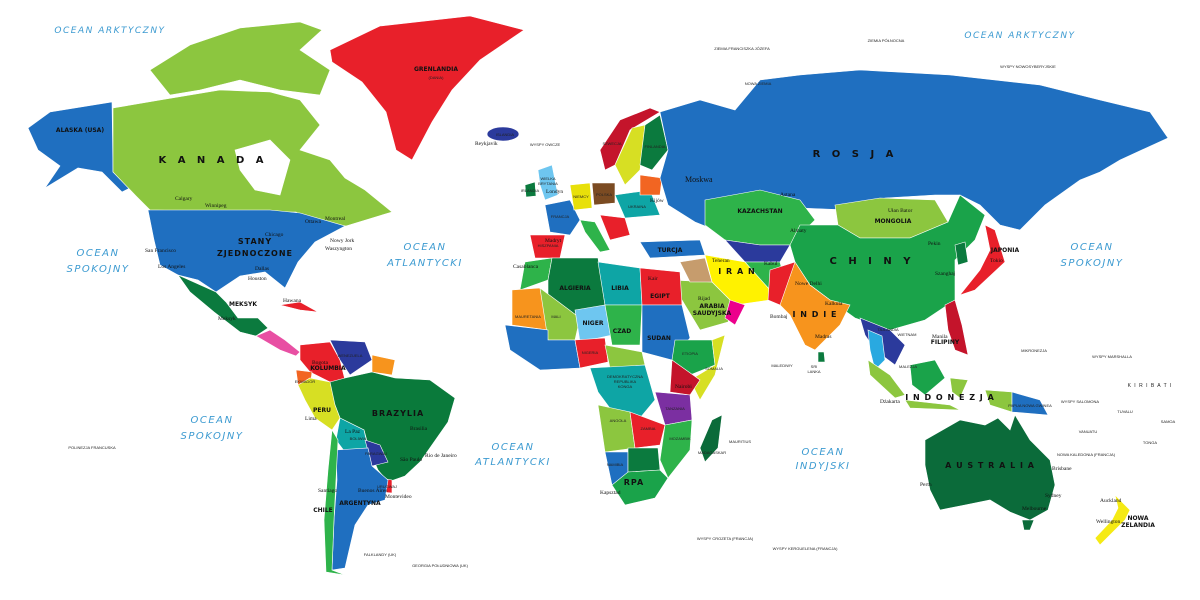  What do you see at coordinates (623, 325) in the screenshot?
I see `country-chad` at bounding box center [623, 325].